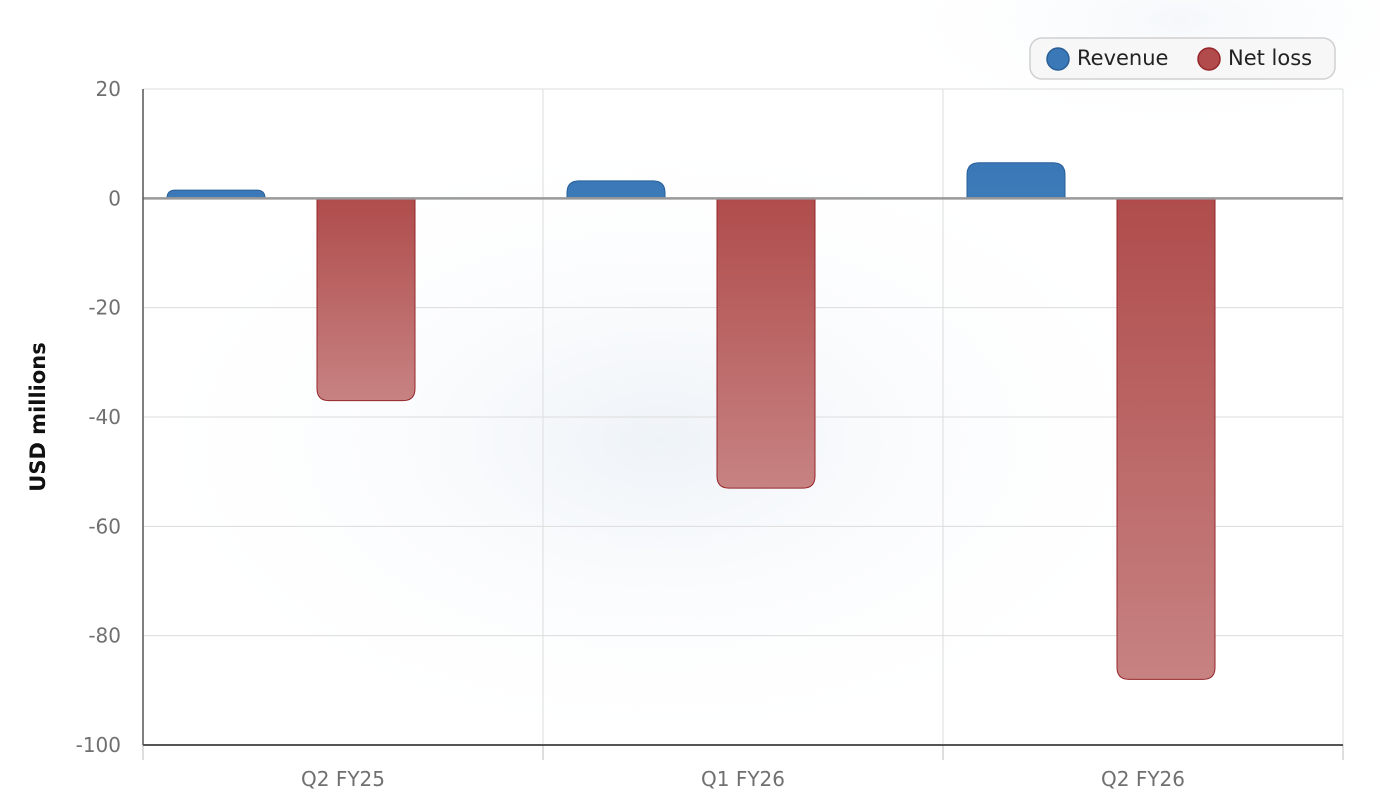 The image size is (1380, 808). I want to click on x-tick-label: Q1 FY26, so click(743, 779).